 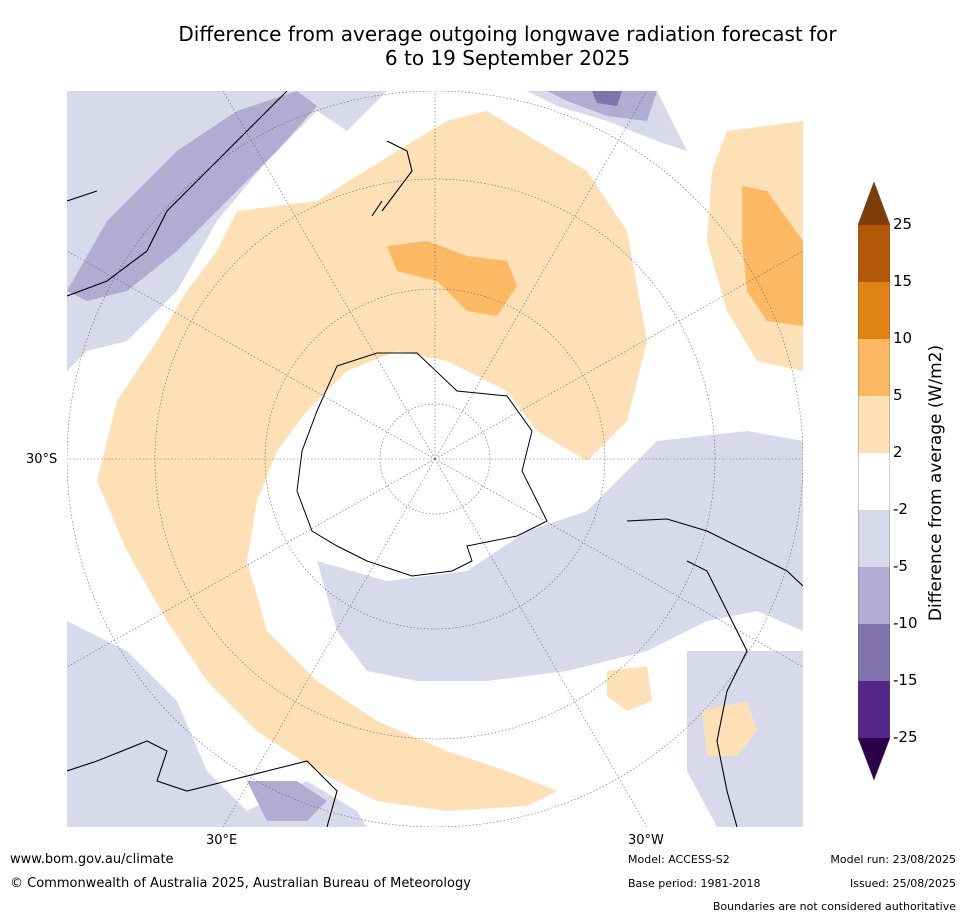 What do you see at coordinates (903, 281) in the screenshot?
I see `colorbar-tick-15: 15` at bounding box center [903, 281].